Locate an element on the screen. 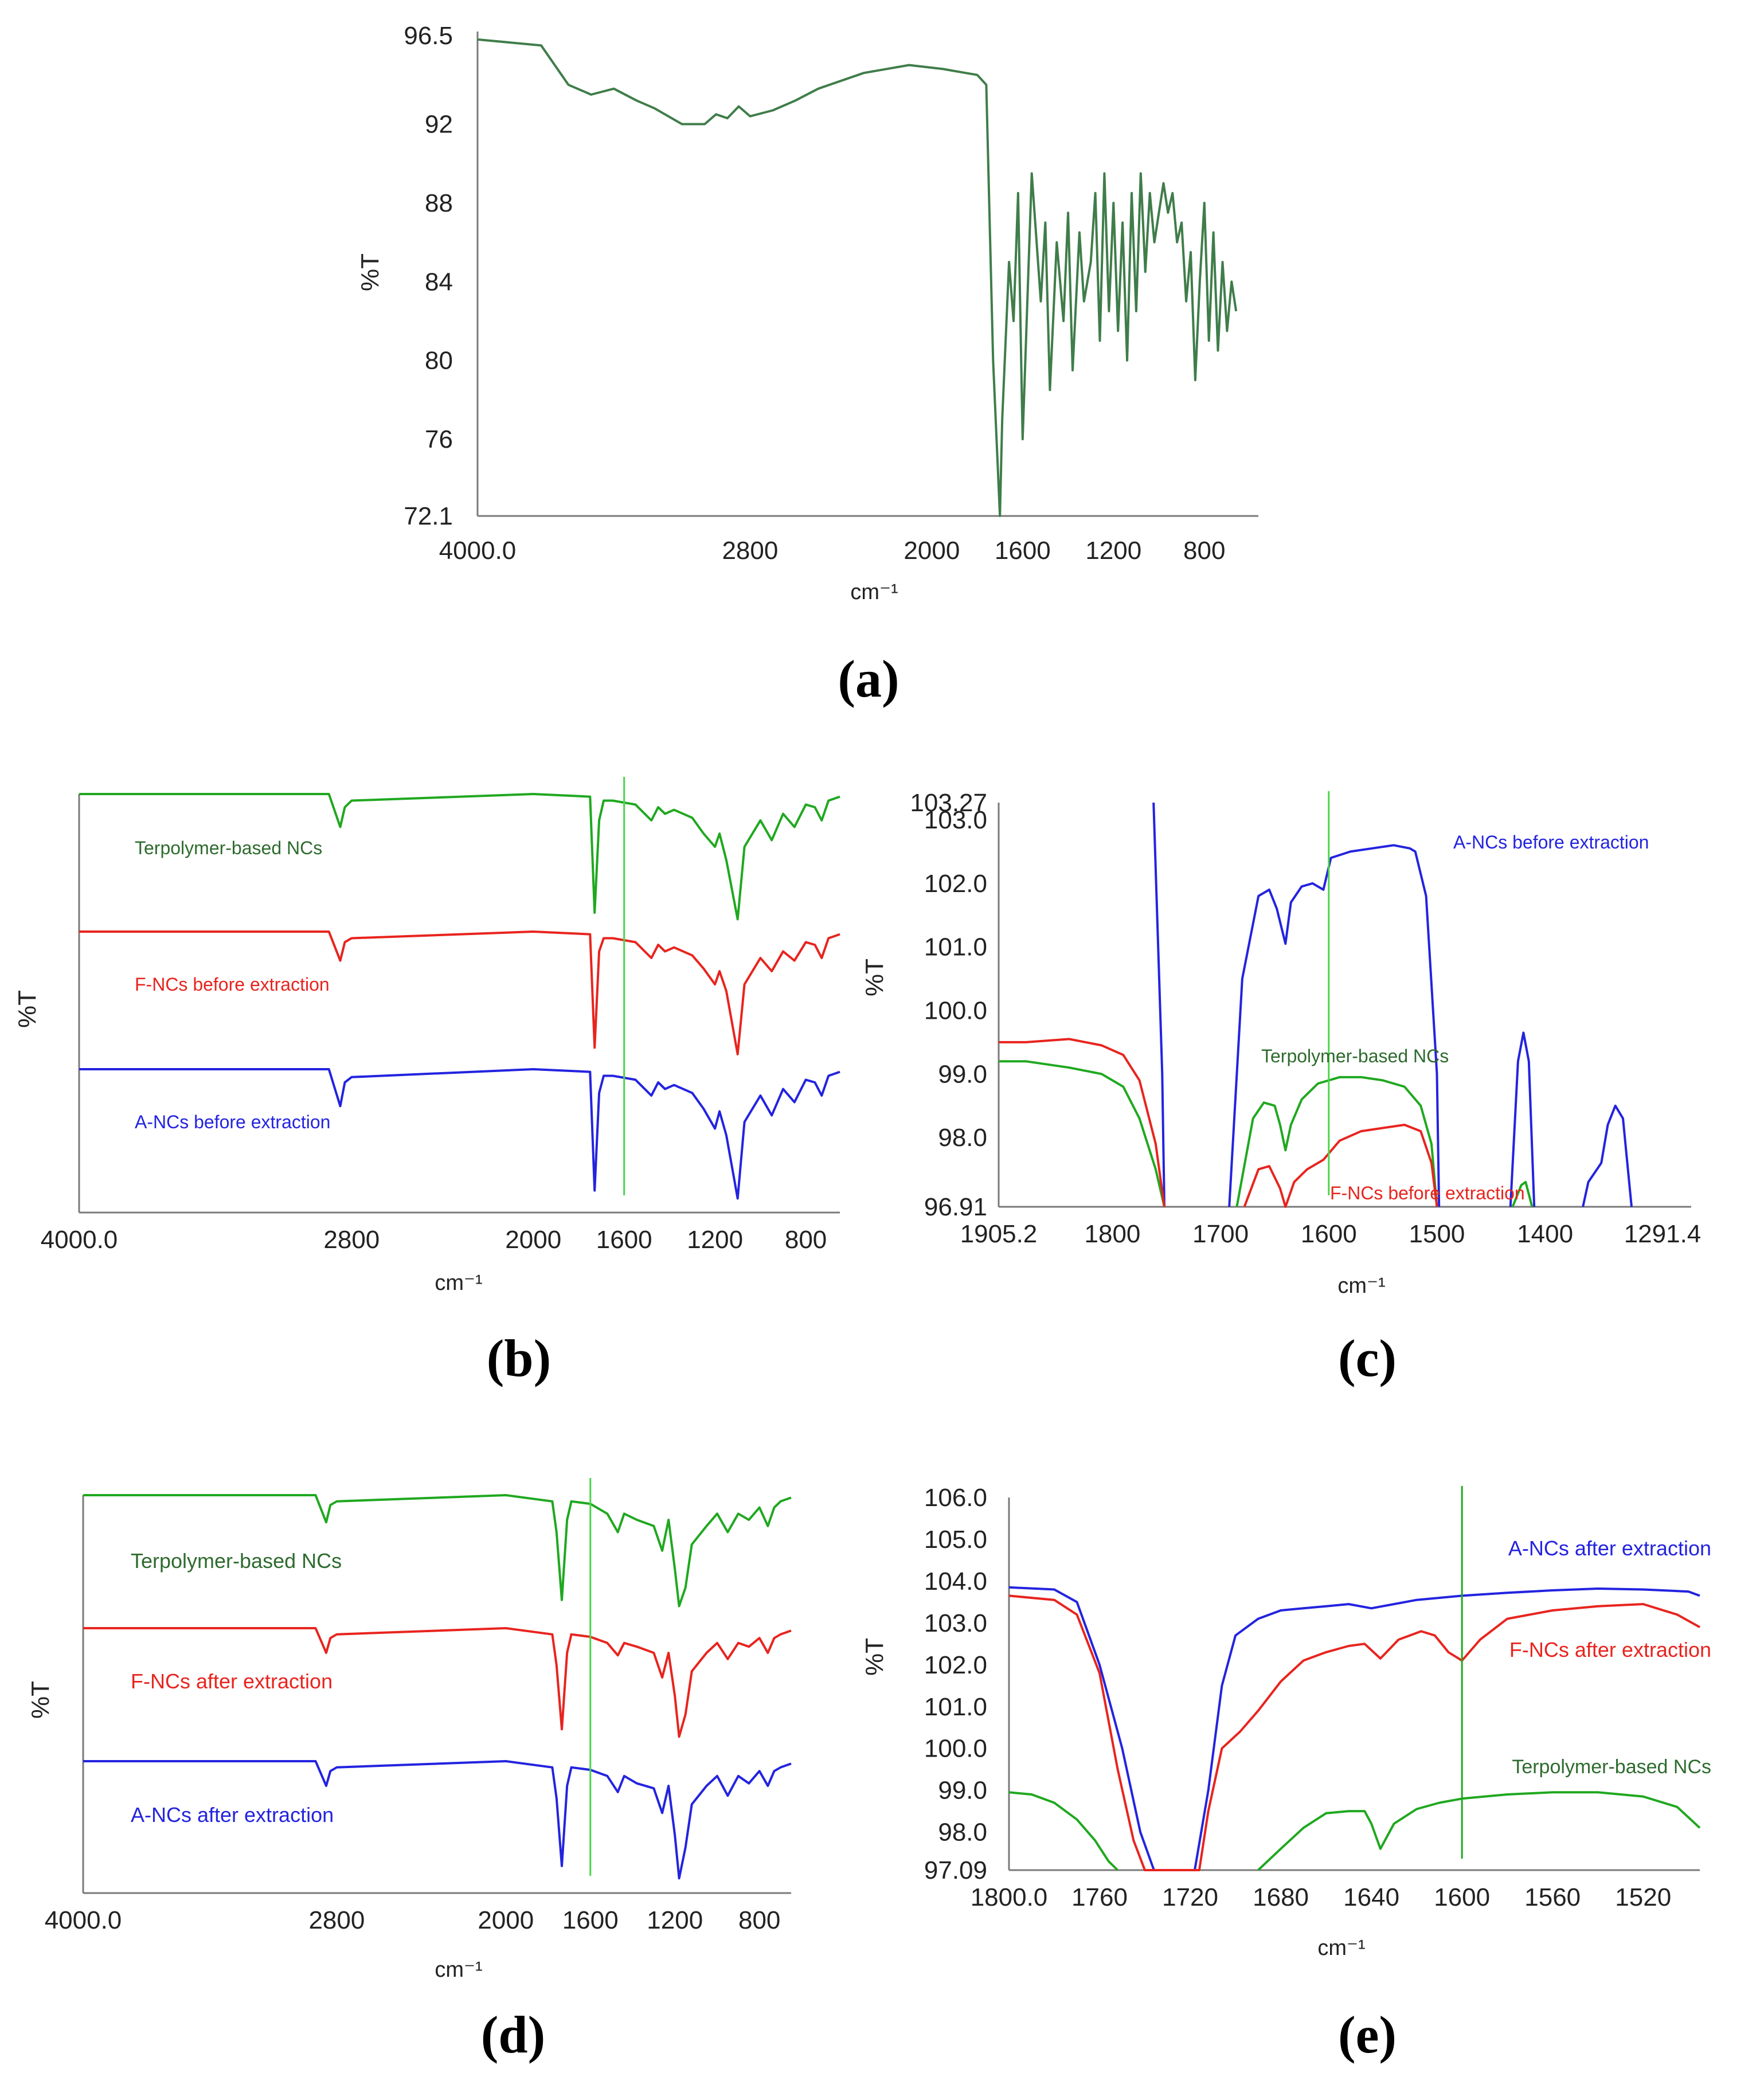 This screenshot has width=1764, height=2096. panel-c-x-tick-label: 1291.4 is located at coordinates (1663, 1234).